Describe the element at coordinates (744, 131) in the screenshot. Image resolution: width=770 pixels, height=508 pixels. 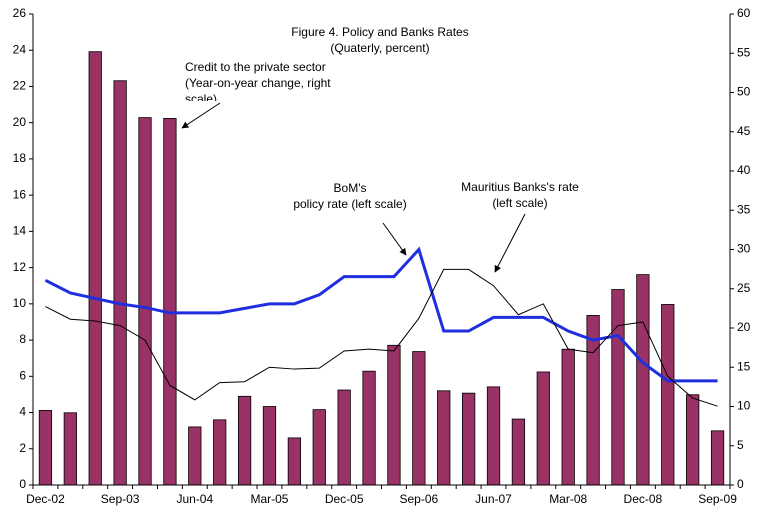
I see `y2-tick-label: 45` at that location.